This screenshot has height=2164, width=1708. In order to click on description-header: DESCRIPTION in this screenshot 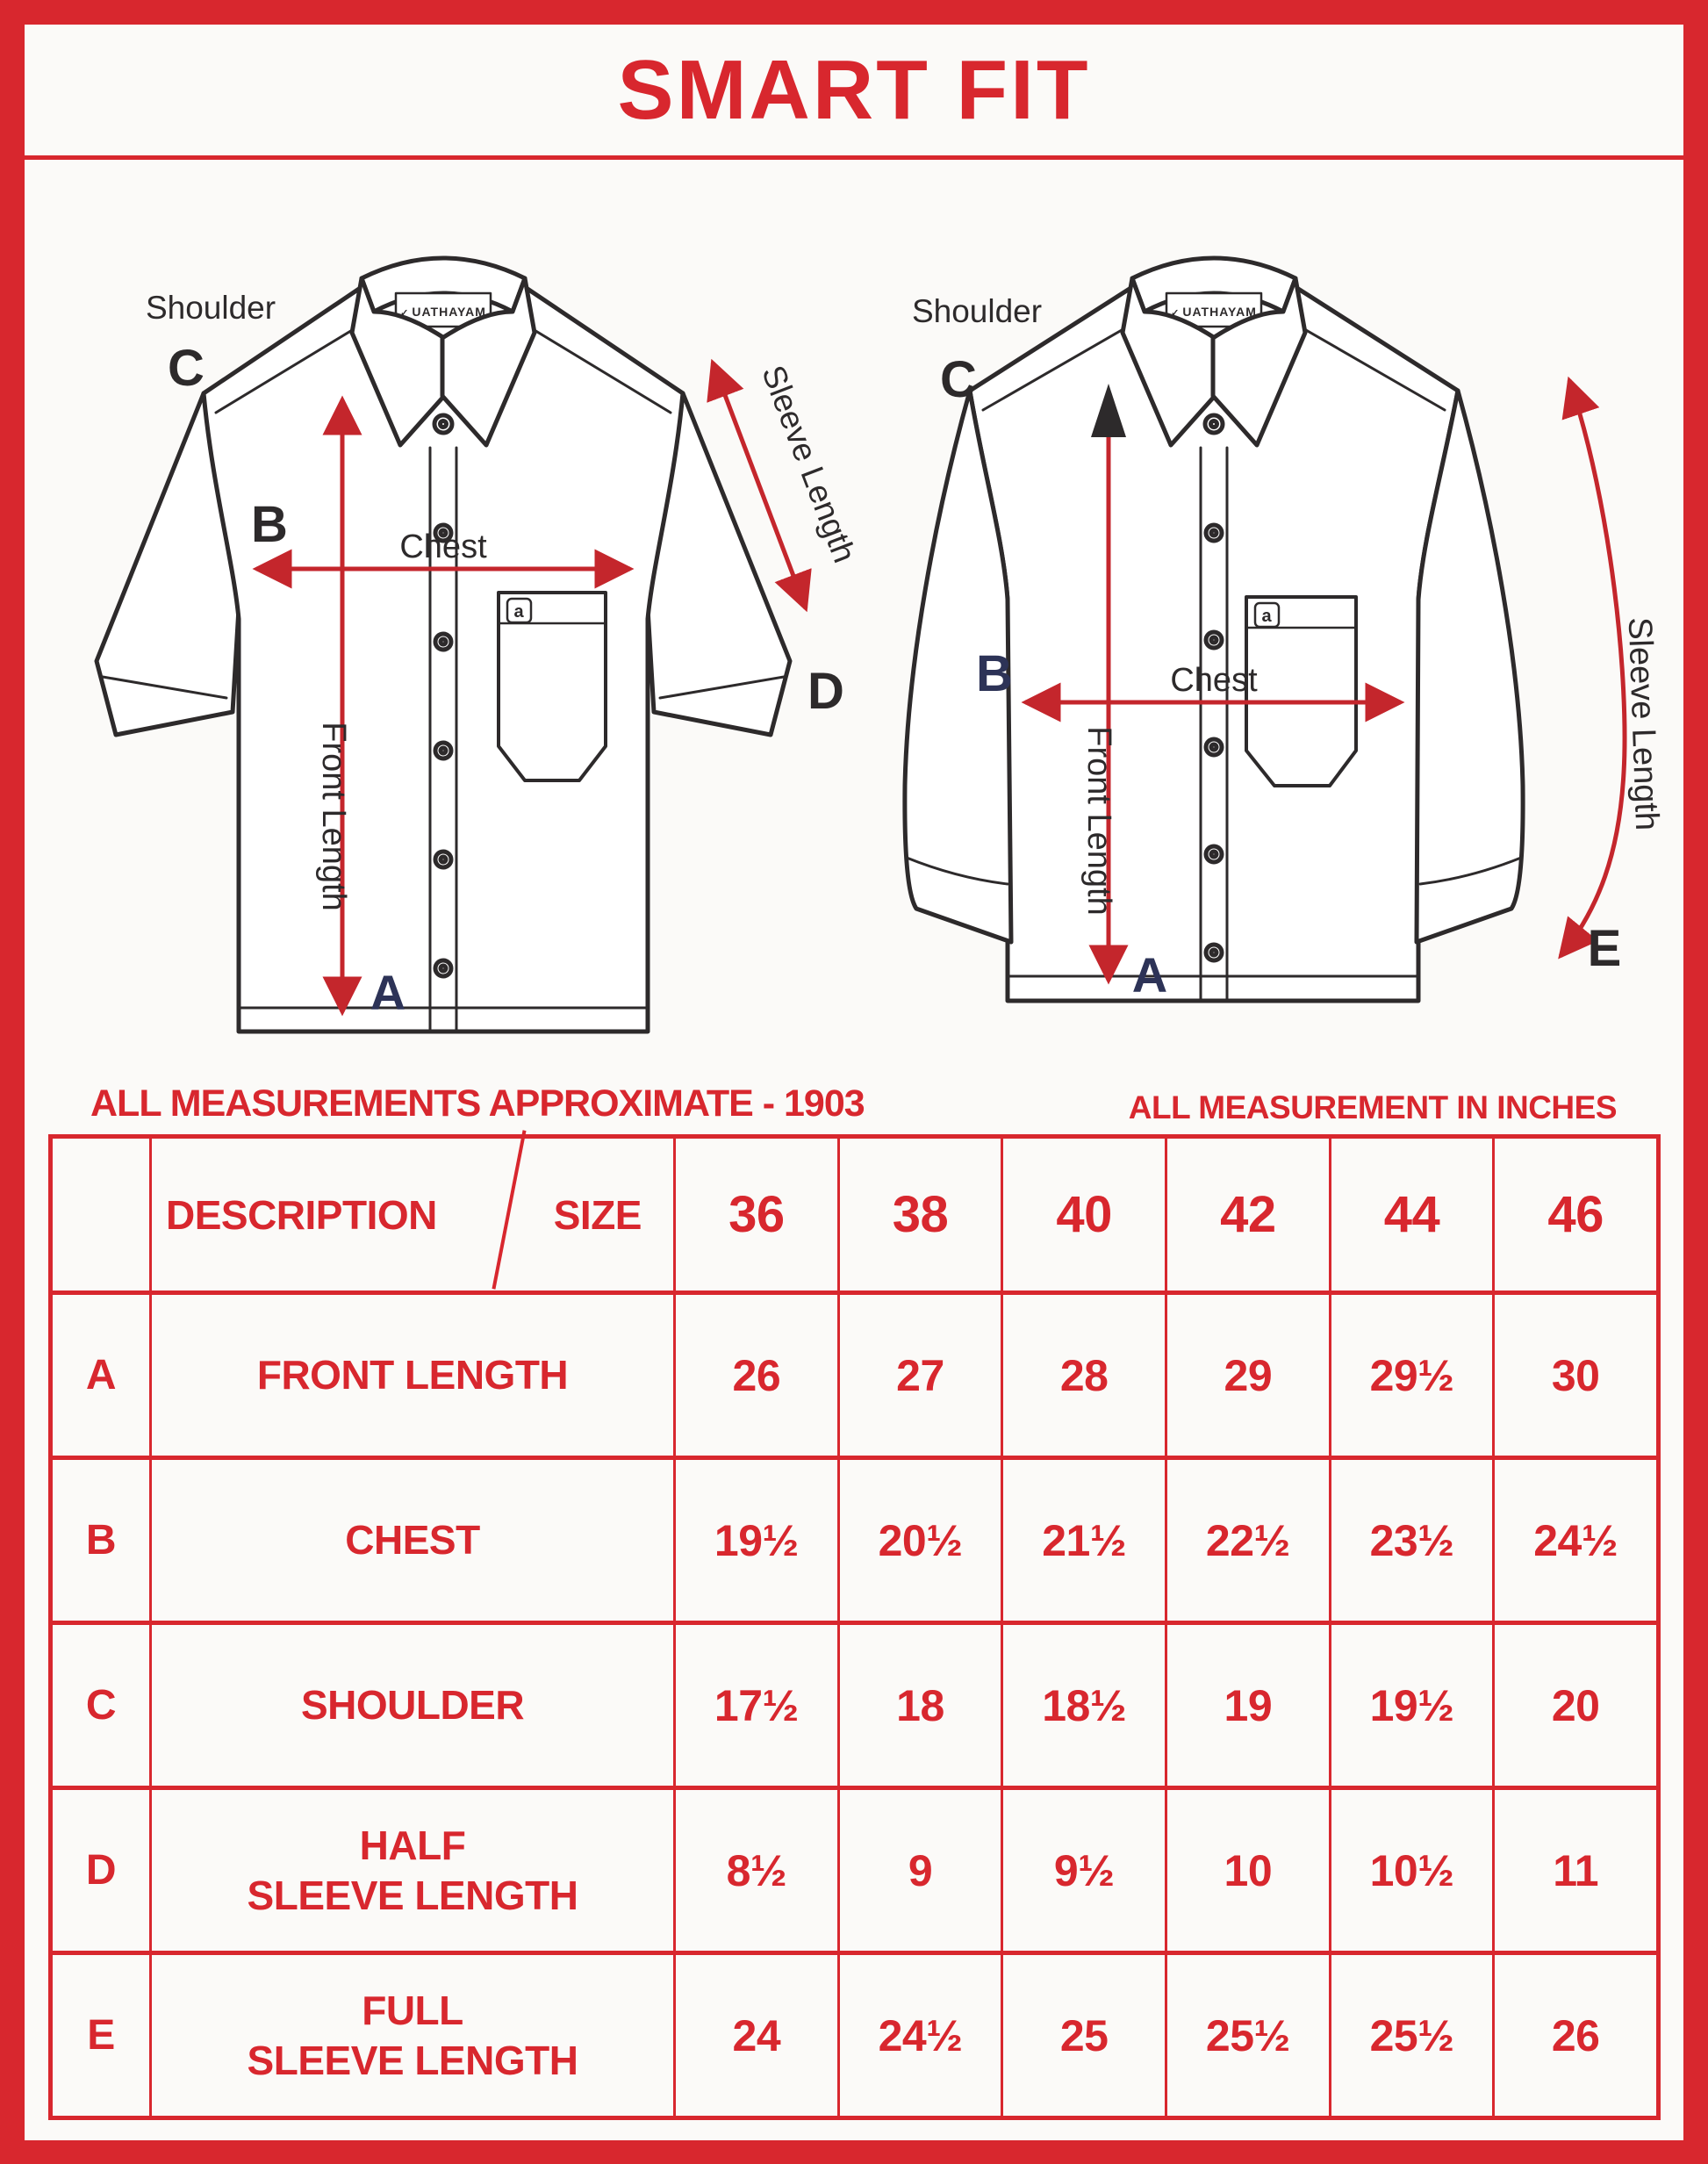, I will do `click(301, 1214)`.